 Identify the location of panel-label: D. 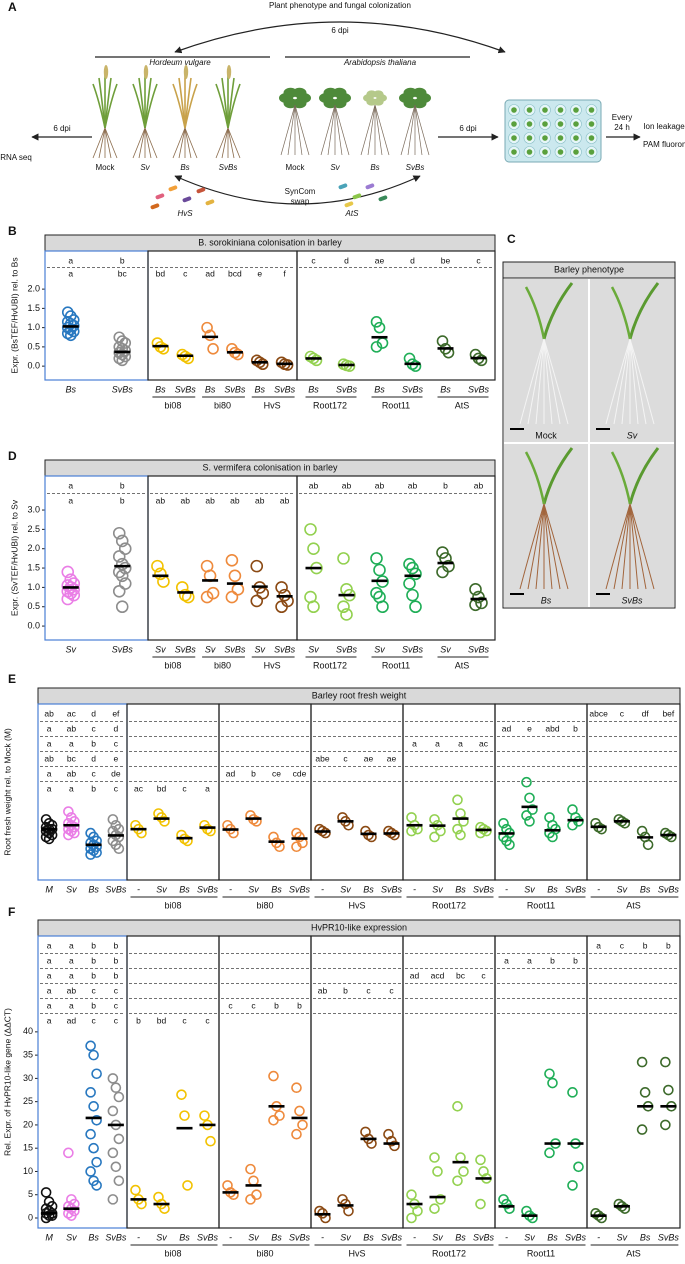
(12, 456).